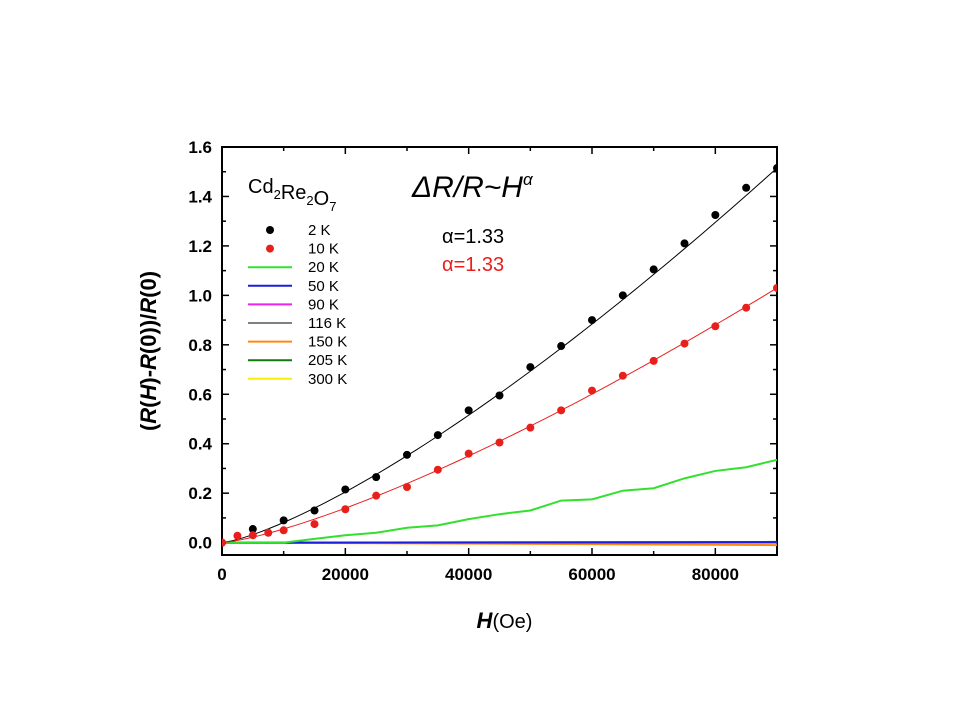  What do you see at coordinates (323, 249) in the screenshot?
I see `legend-label: 10 K` at bounding box center [323, 249].